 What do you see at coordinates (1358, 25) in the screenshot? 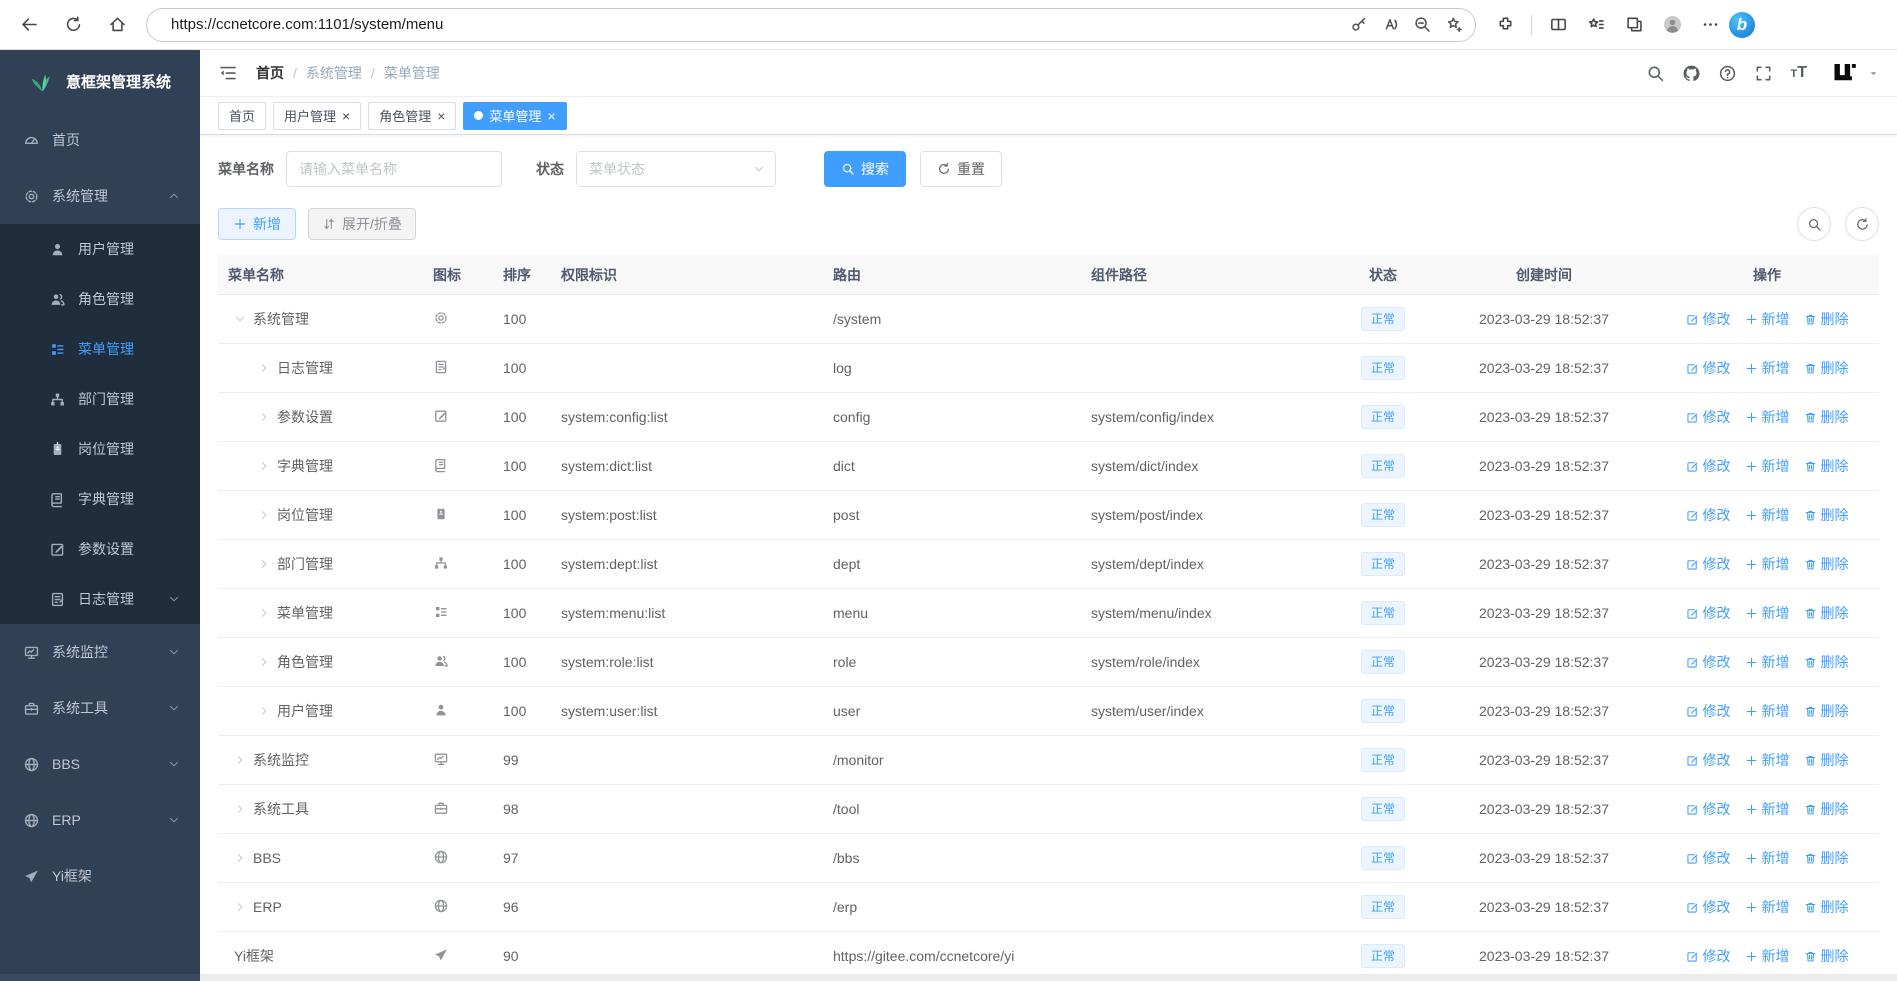
I see `key-icon` at bounding box center [1358, 25].